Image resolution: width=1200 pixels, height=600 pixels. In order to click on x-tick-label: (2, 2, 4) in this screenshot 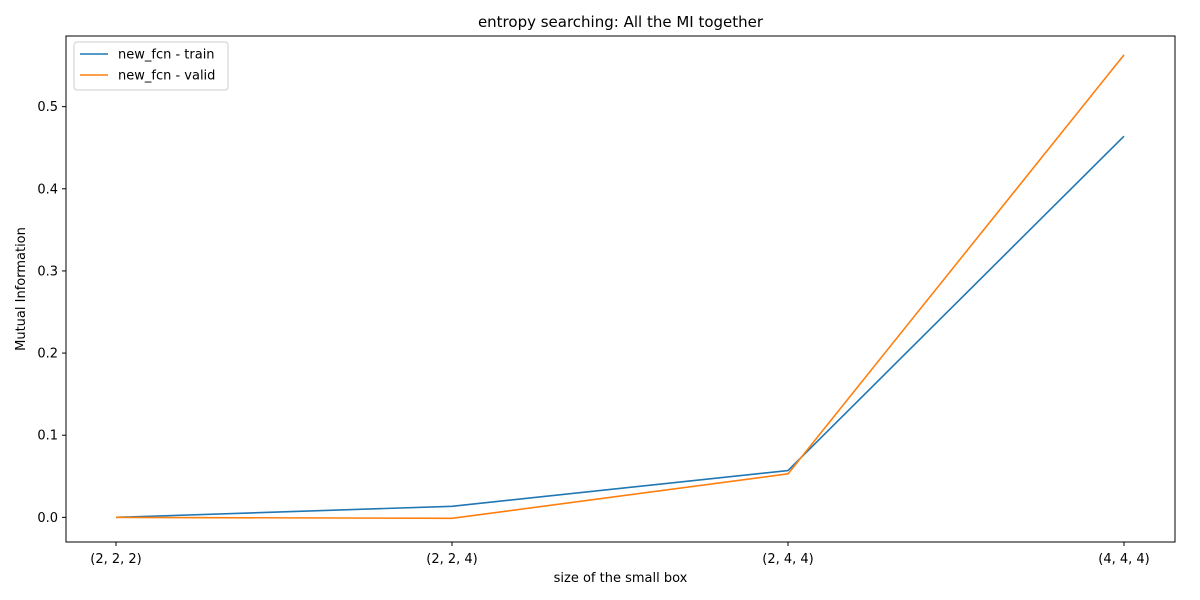, I will do `click(452, 559)`.